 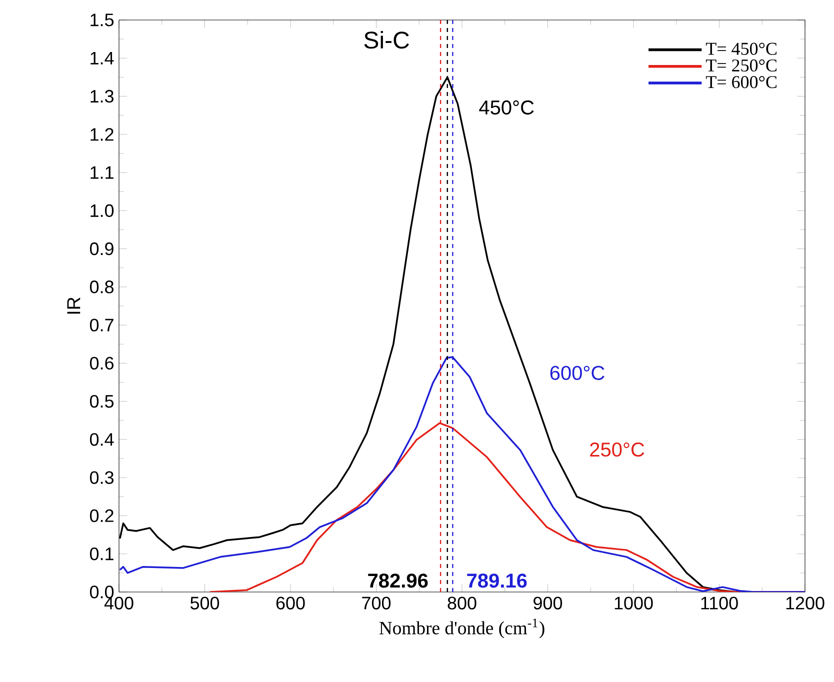 I want to click on y-tick-label: 1.1, so click(x=102, y=172).